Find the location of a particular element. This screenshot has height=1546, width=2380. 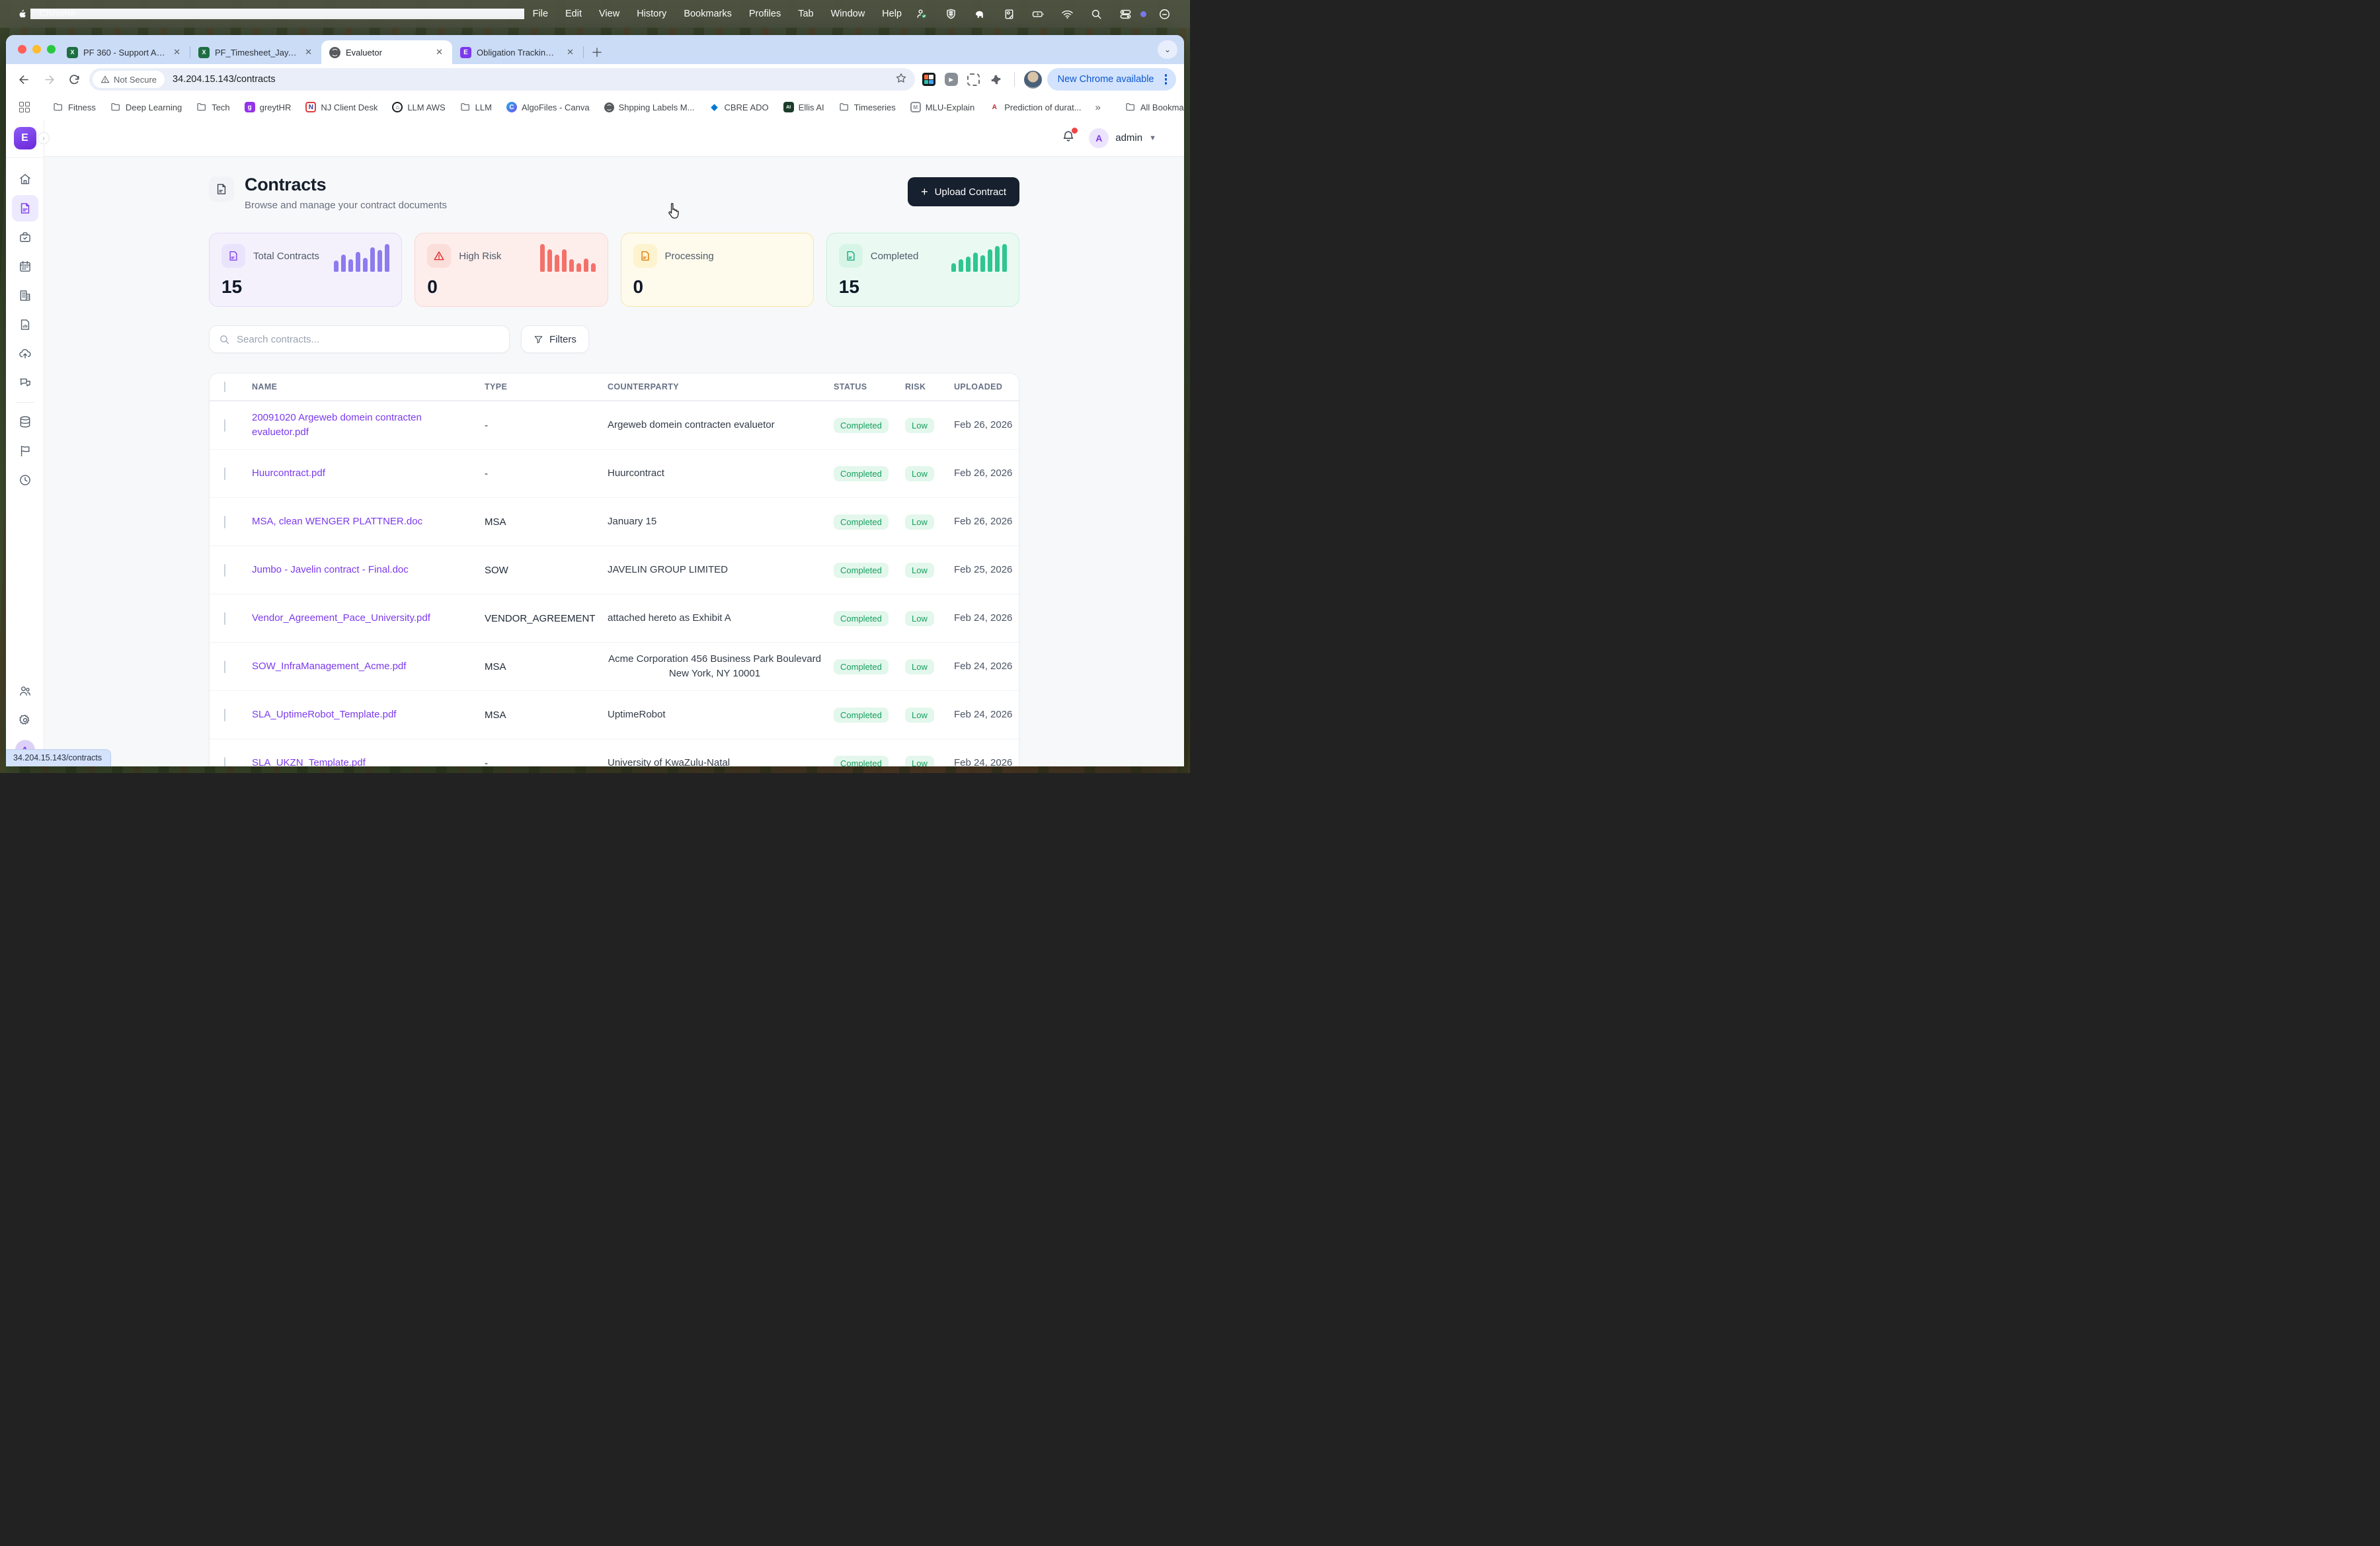

bookmark-llm: LLM is located at coordinates (476, 107).